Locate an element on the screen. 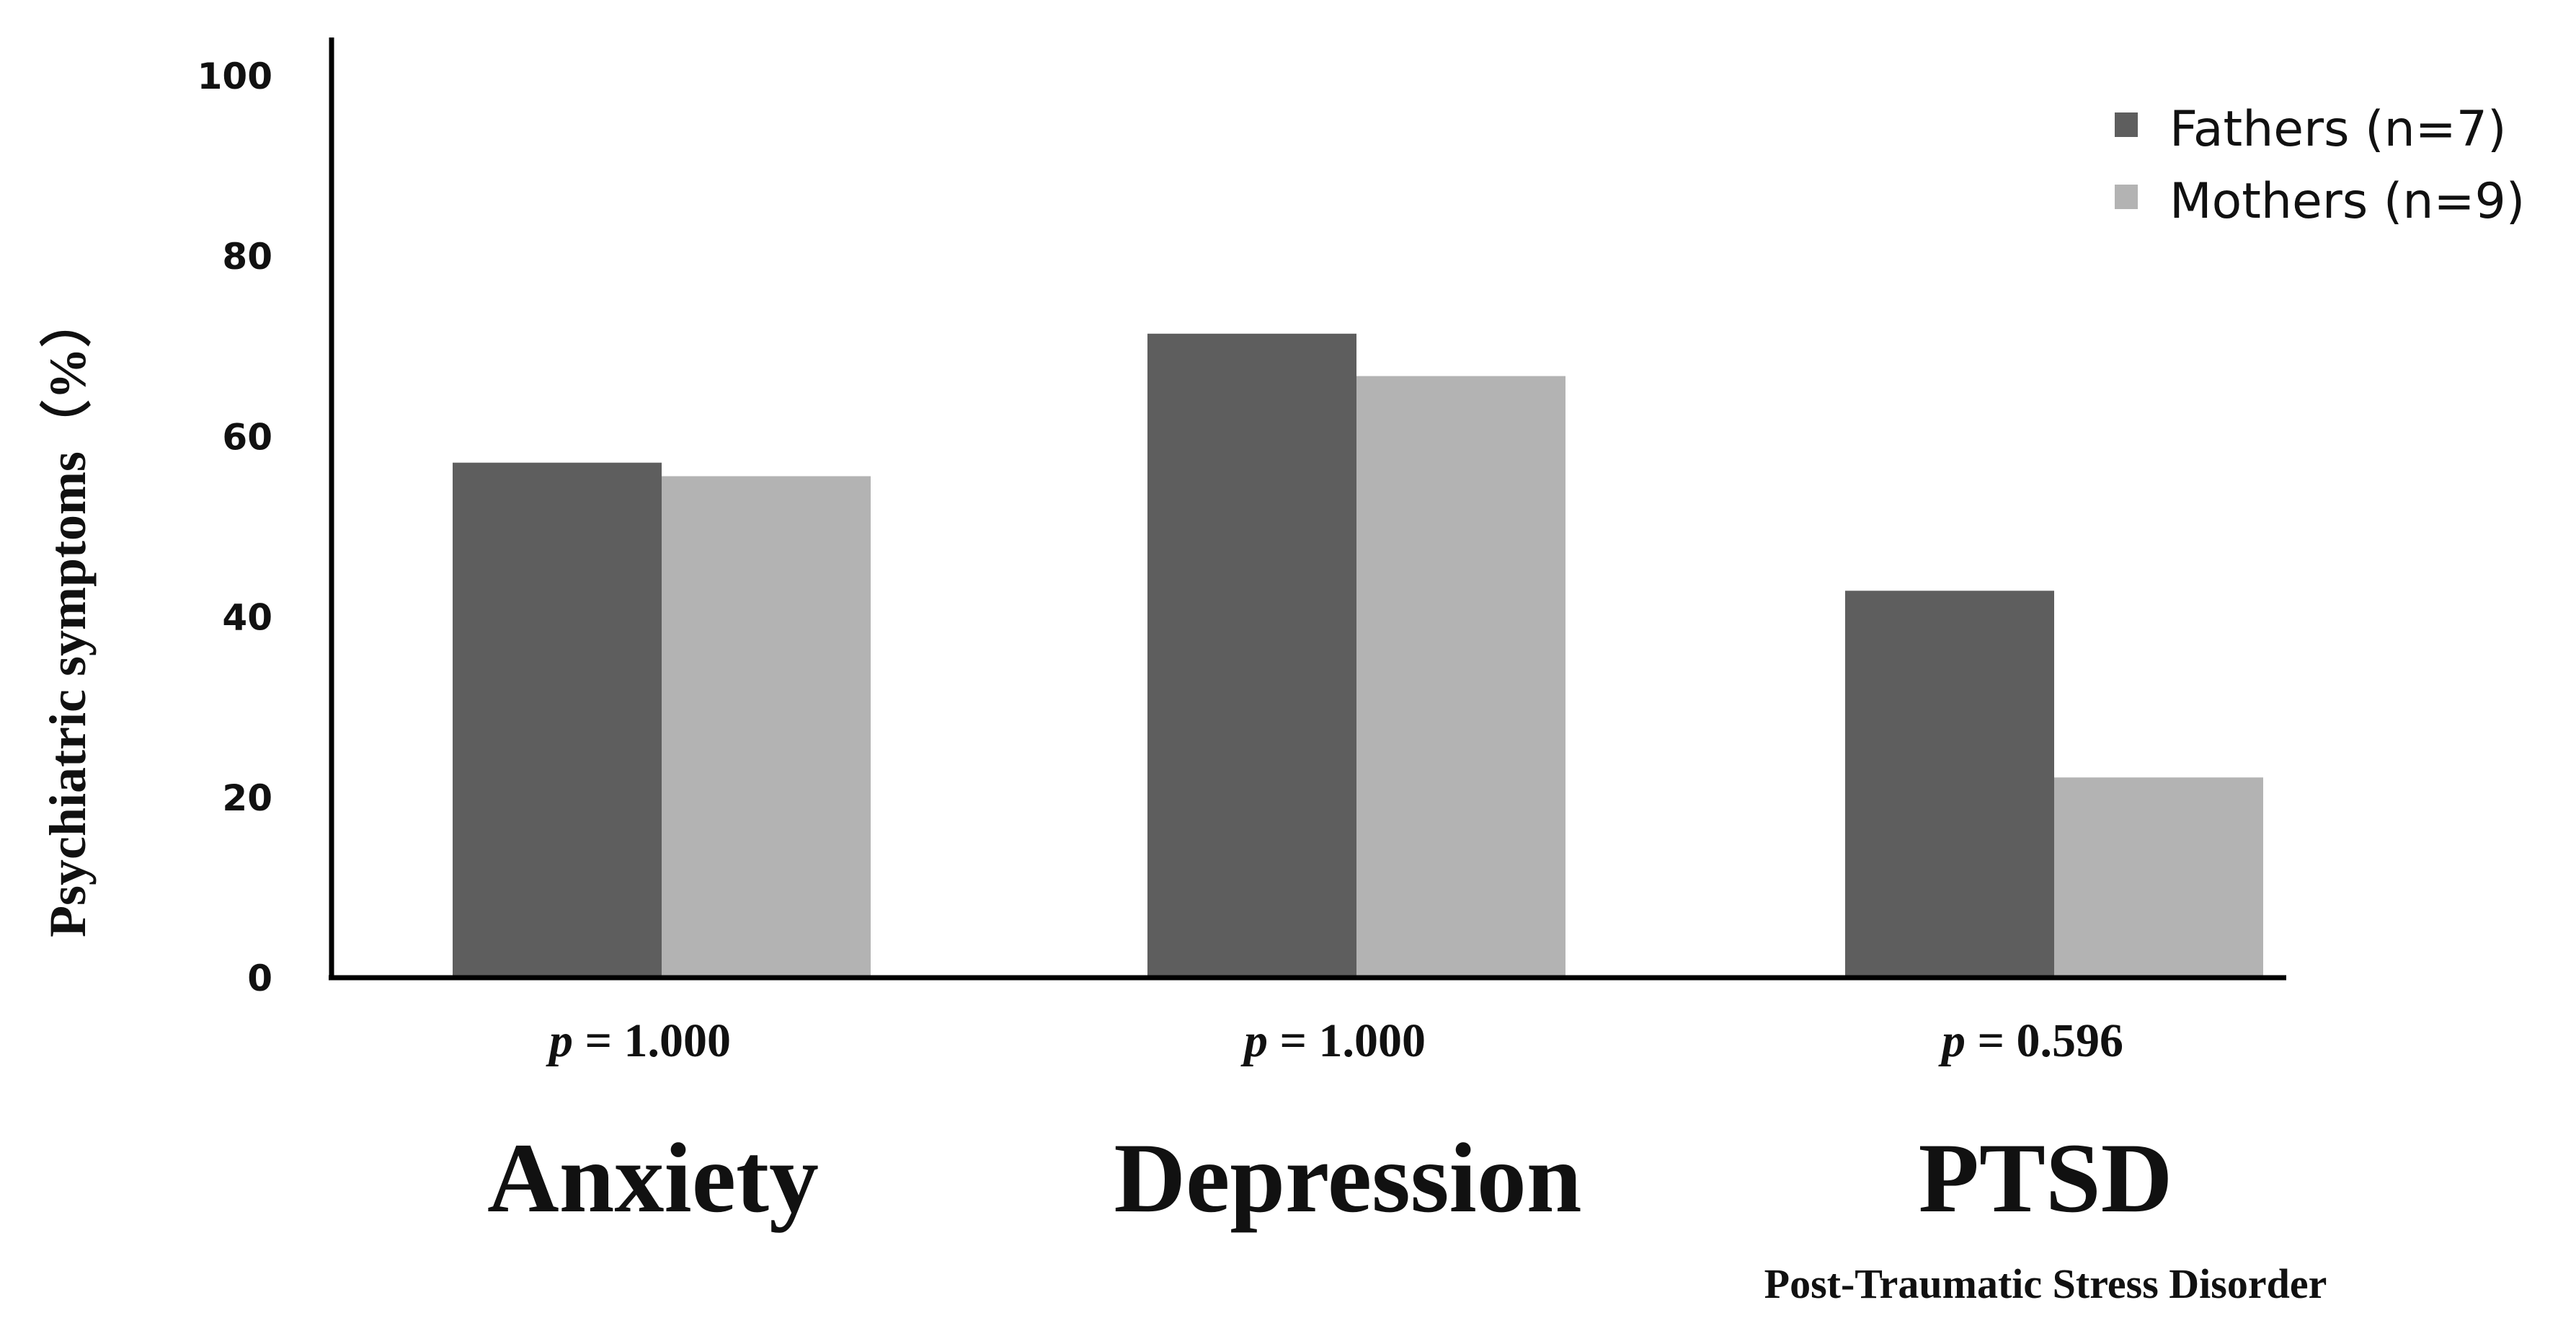 This screenshot has height=1331, width=2576. p-value-ptsd: p = 0.596 is located at coordinates (2030, 1040).